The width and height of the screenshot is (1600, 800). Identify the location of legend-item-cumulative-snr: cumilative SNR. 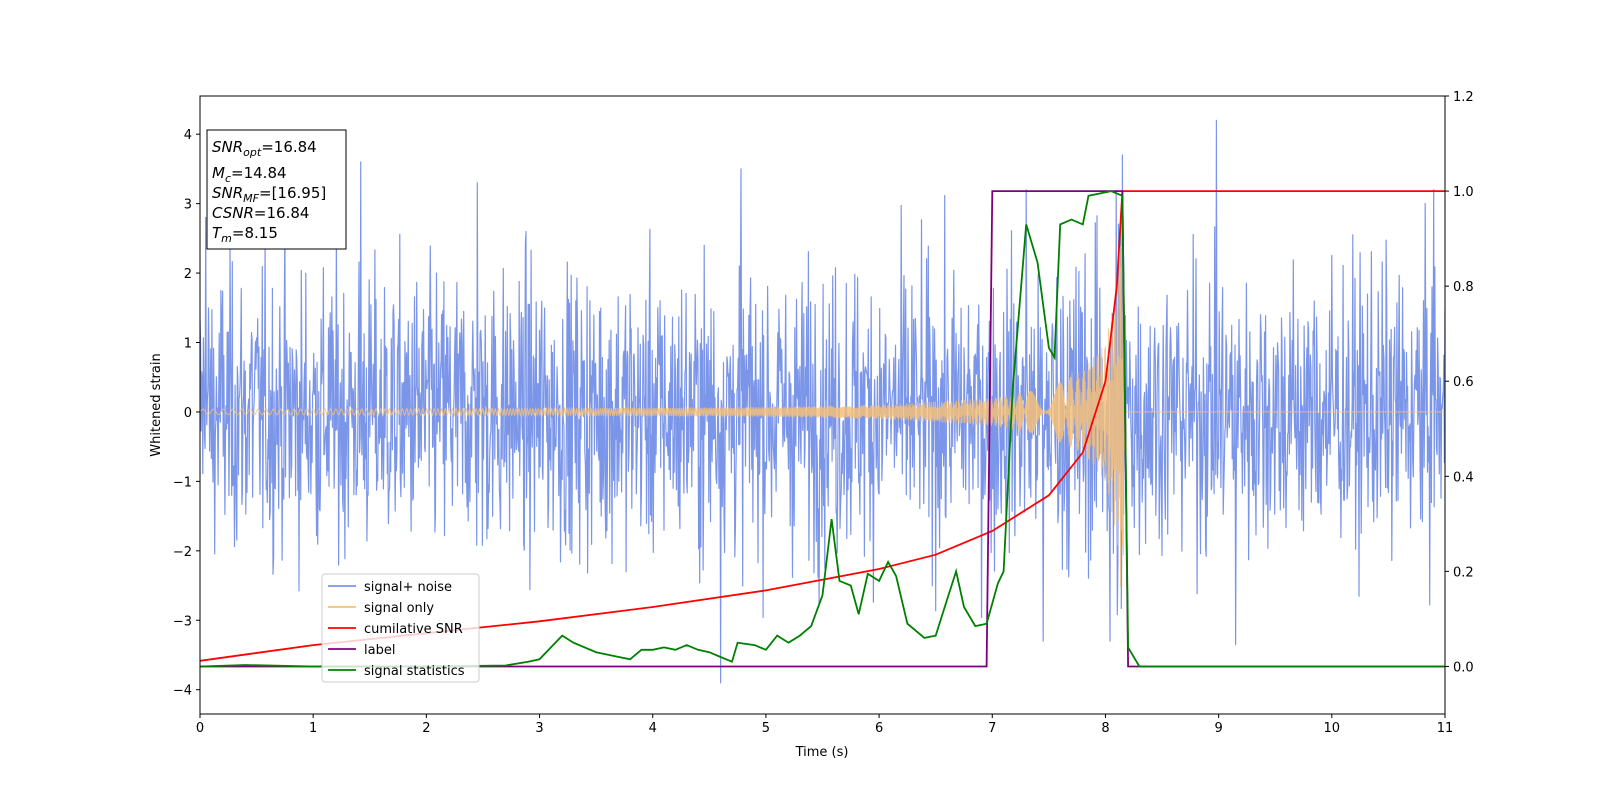
(395, 629).